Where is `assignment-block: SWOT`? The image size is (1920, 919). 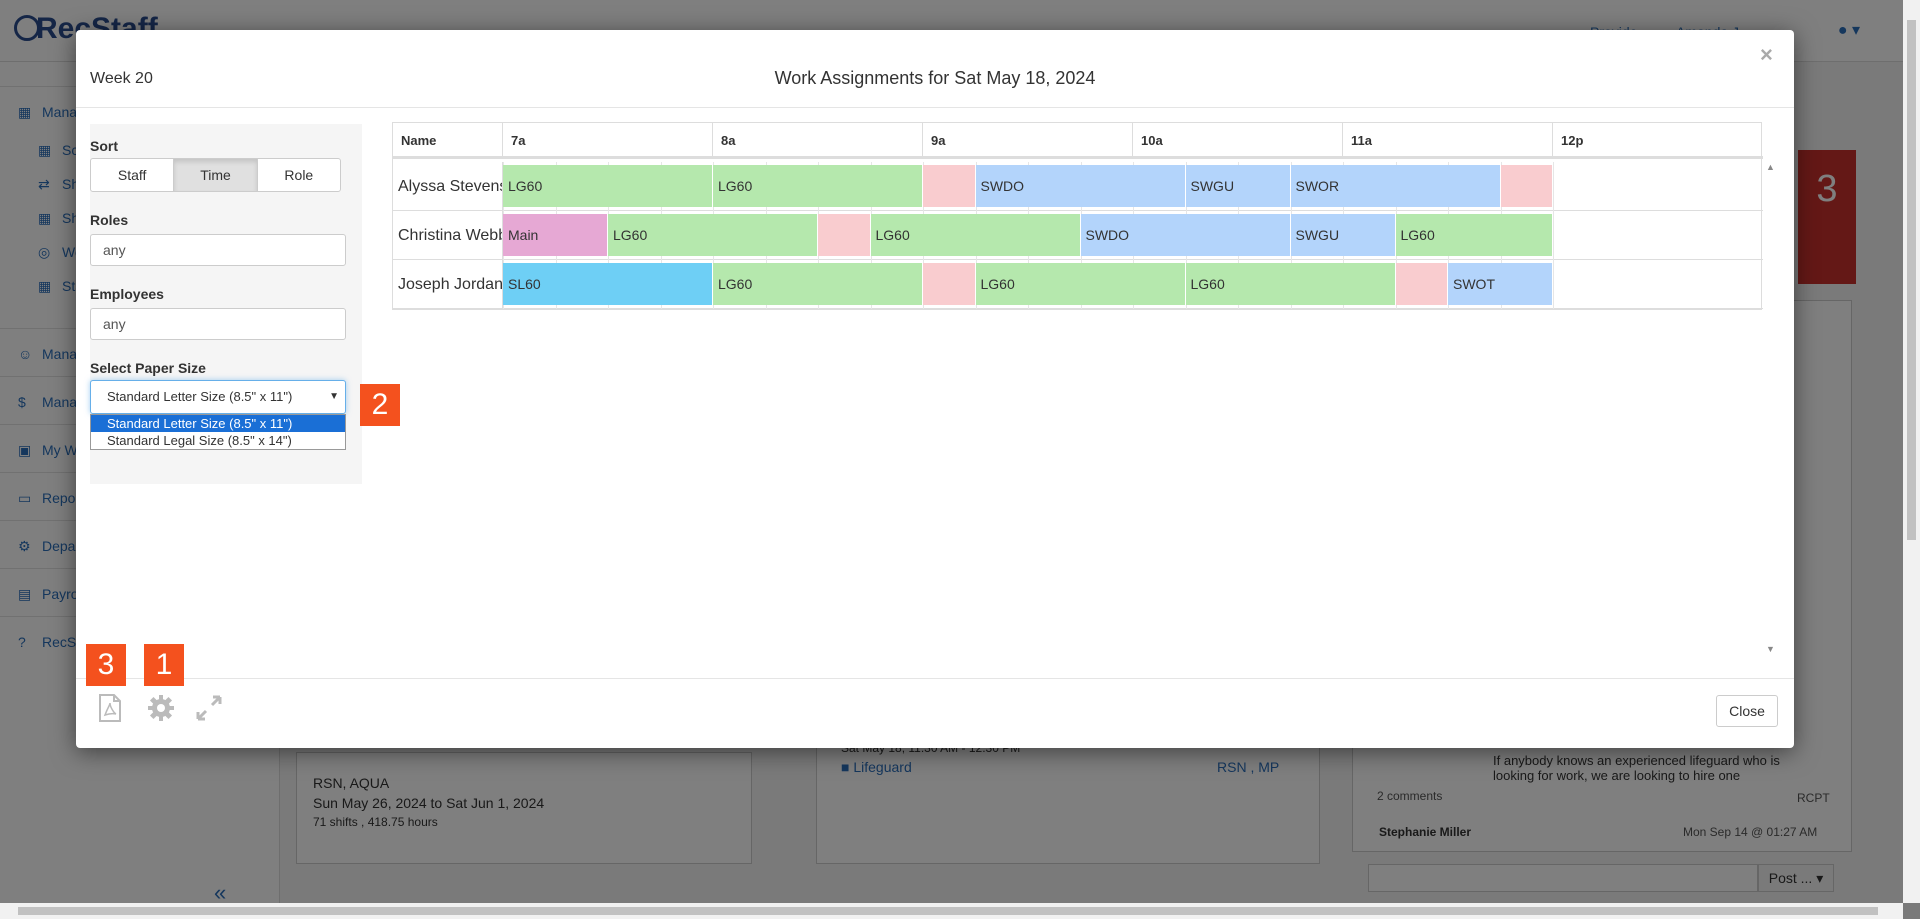 assignment-block: SWOT is located at coordinates (1500, 284).